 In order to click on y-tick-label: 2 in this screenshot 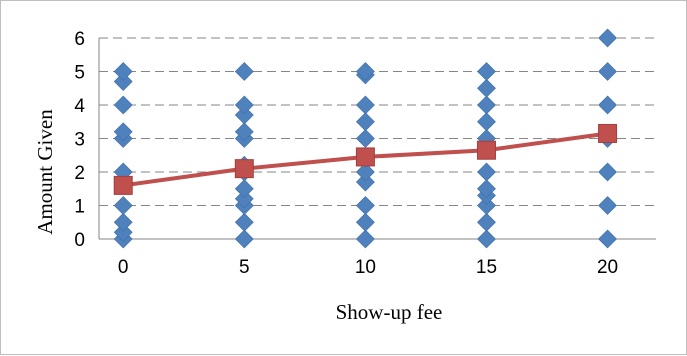, I will do `click(79, 173)`.